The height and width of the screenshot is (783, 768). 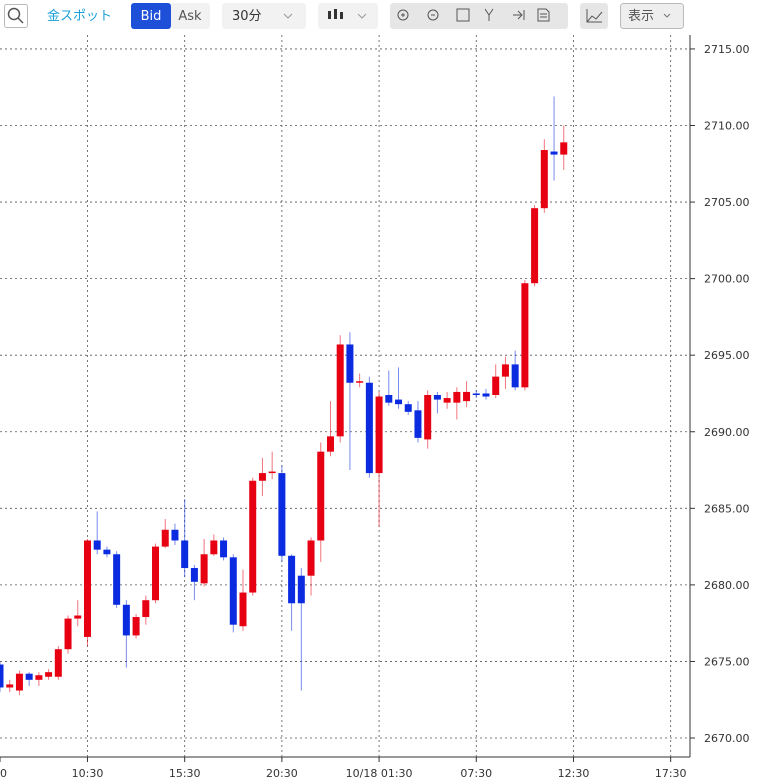 I want to click on ask-button, so click(x=190, y=16).